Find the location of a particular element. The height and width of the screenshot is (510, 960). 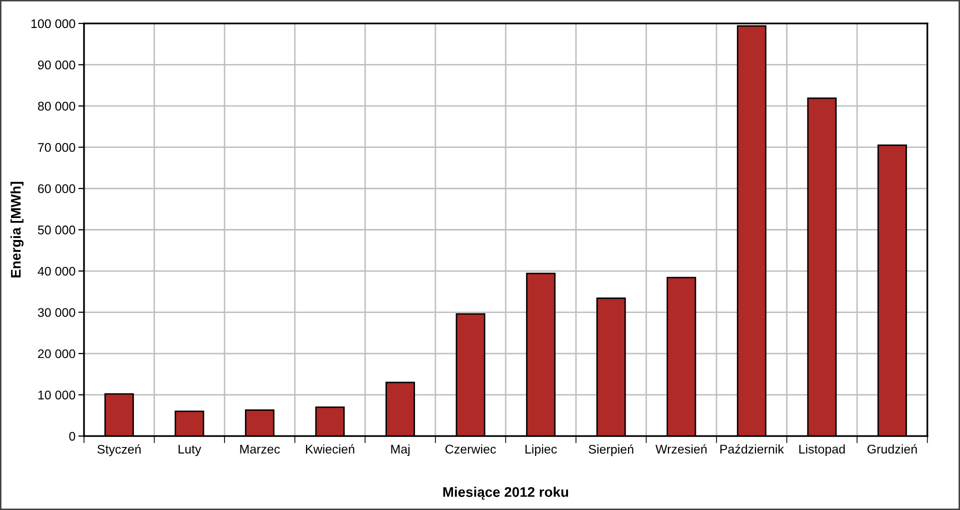

x-tick-label: Luty is located at coordinates (190, 450).